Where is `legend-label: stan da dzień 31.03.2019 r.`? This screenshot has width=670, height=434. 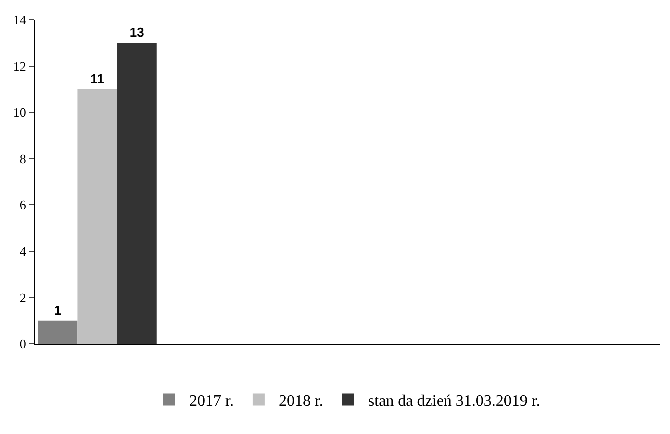
legend-label: stan da dzień 31.03.2019 r. is located at coordinates (454, 401).